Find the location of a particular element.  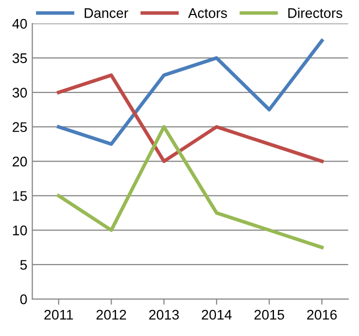

y-tick-label: 0 is located at coordinates (23, 299).